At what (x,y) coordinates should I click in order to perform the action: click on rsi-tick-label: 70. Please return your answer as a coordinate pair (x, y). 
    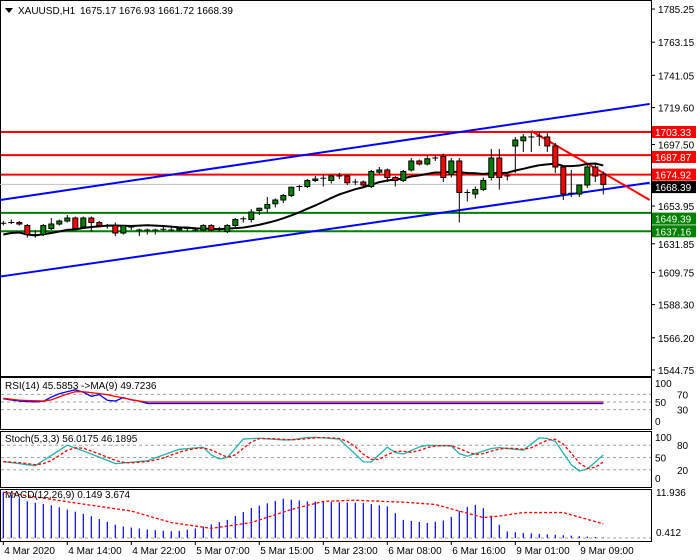
    Looking at the image, I should click on (683, 395).